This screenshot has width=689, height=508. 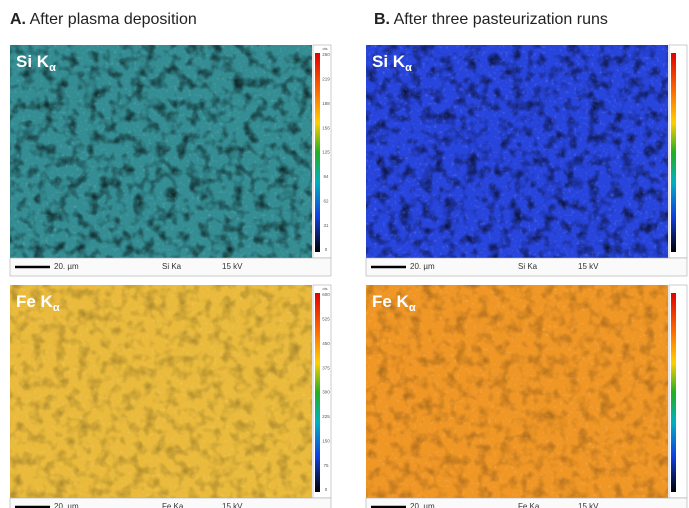 I want to click on colorbar-tick-label: 188, so click(x=326, y=103).